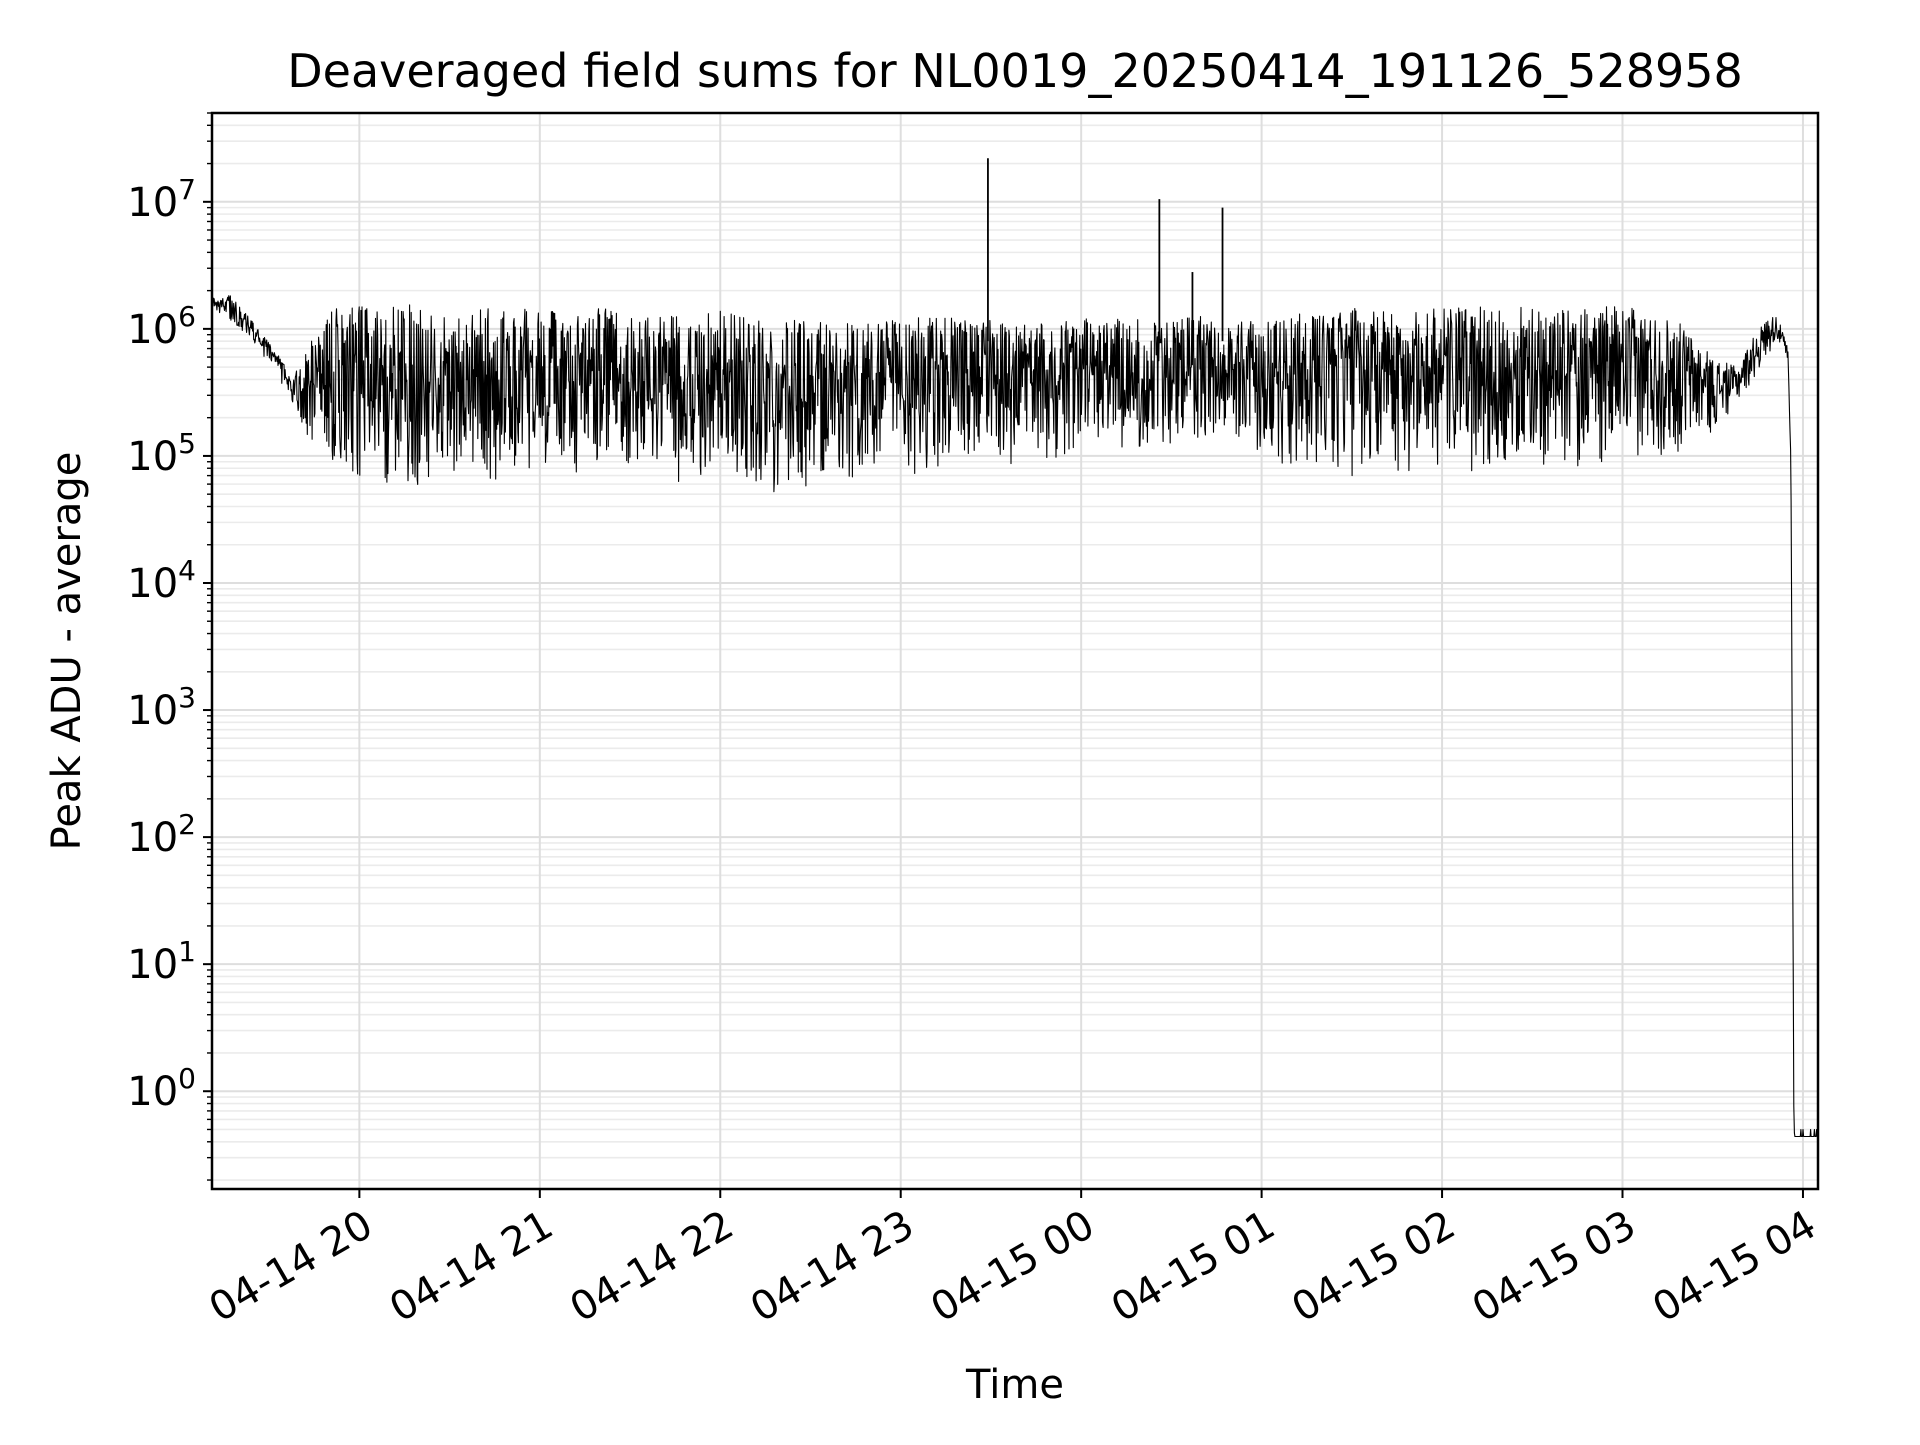  What do you see at coordinates (187, 443) in the screenshot?
I see `y-tick-label-exponent: 5` at bounding box center [187, 443].